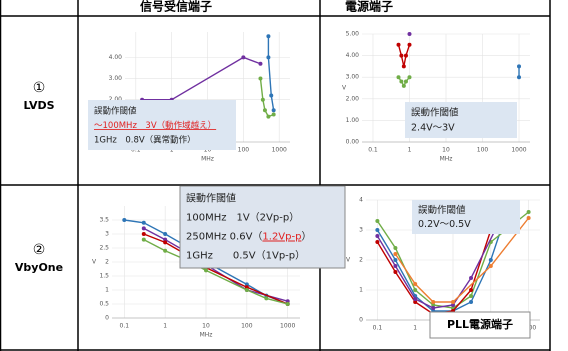  I want to click on annotation-text: 1GHz 0.5V（1Vp-p）, so click(245, 256).